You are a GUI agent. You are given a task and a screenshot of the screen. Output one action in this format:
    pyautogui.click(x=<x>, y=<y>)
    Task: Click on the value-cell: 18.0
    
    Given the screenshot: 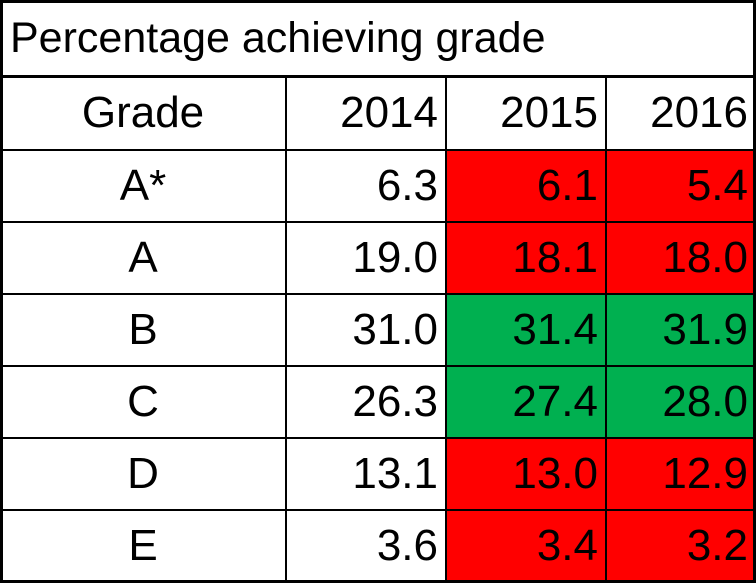 What is the action you would take?
    pyautogui.click(x=681, y=258)
    